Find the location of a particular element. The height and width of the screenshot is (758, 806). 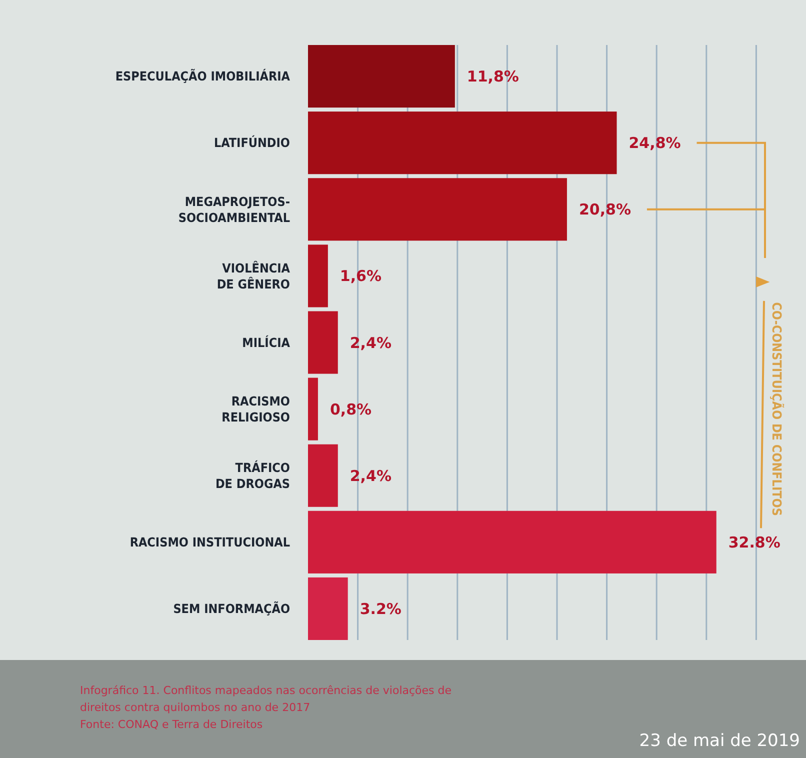

data-label: 24,8% is located at coordinates (654, 143).